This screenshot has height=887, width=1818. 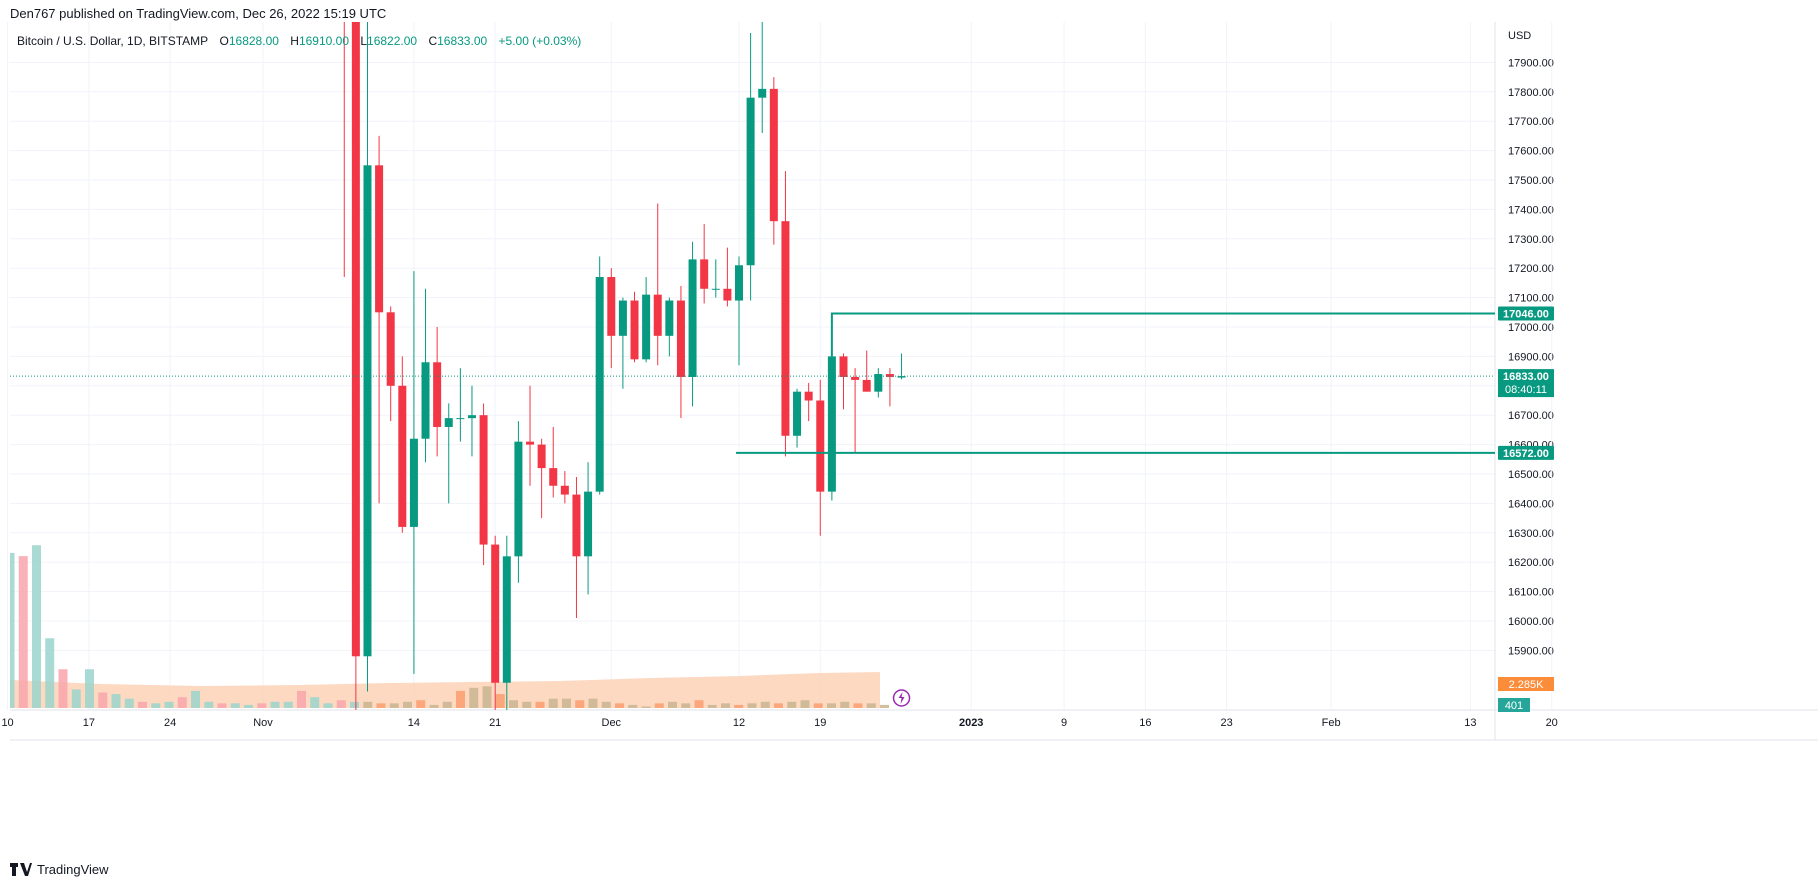 What do you see at coordinates (1552, 723) in the screenshot?
I see `x-tick-label: 20` at bounding box center [1552, 723].